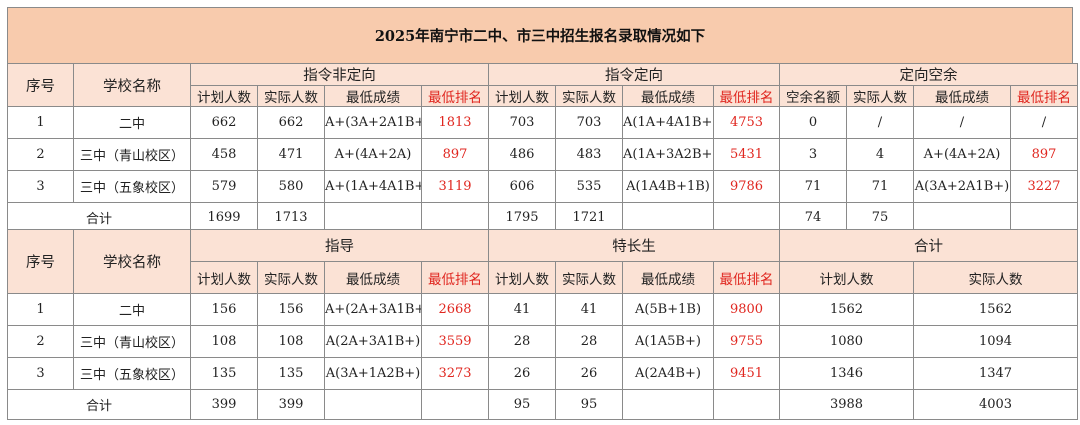 The width and height of the screenshot is (1080, 425). I want to click on group-header: 指令非定向, so click(339, 74).